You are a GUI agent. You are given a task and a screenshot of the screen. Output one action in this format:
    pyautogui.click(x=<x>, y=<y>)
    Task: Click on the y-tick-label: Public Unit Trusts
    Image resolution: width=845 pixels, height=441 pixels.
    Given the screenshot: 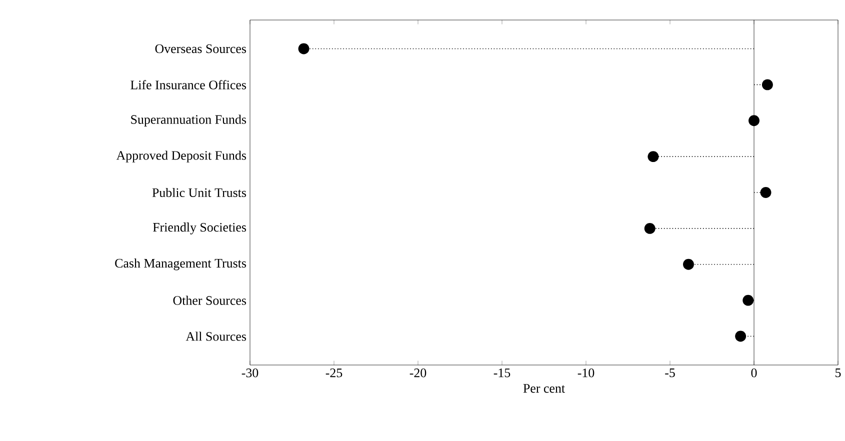 What is the action you would take?
    pyautogui.click(x=199, y=193)
    